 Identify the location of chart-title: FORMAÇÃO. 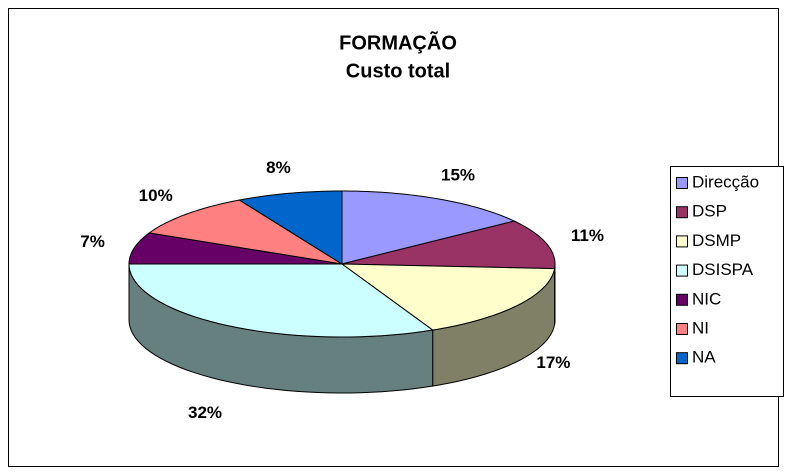
(398, 42).